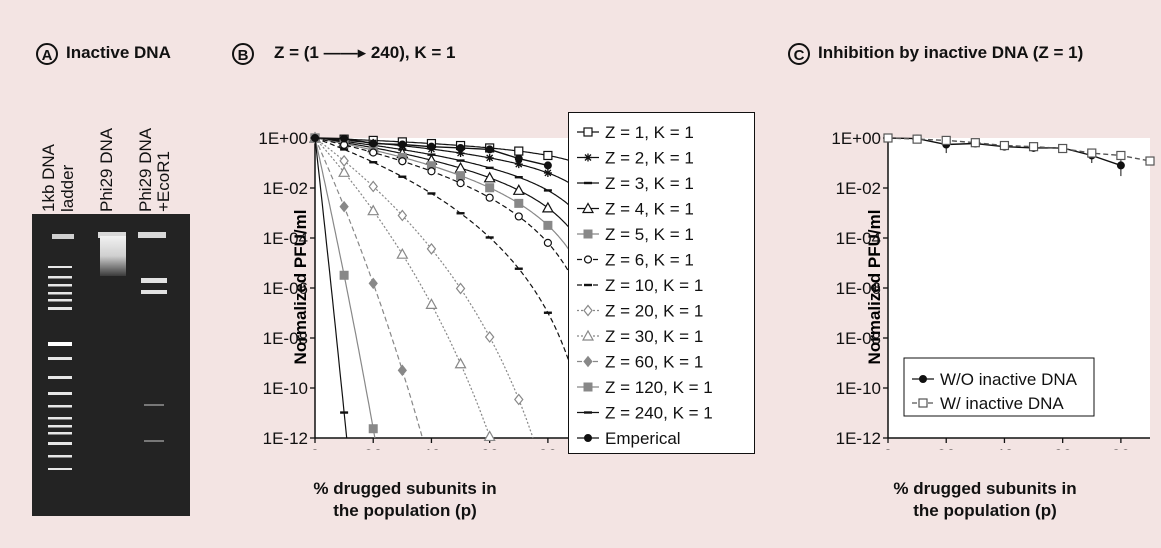  I want to click on chart-b-legend-item: Emperical, so click(629, 438).